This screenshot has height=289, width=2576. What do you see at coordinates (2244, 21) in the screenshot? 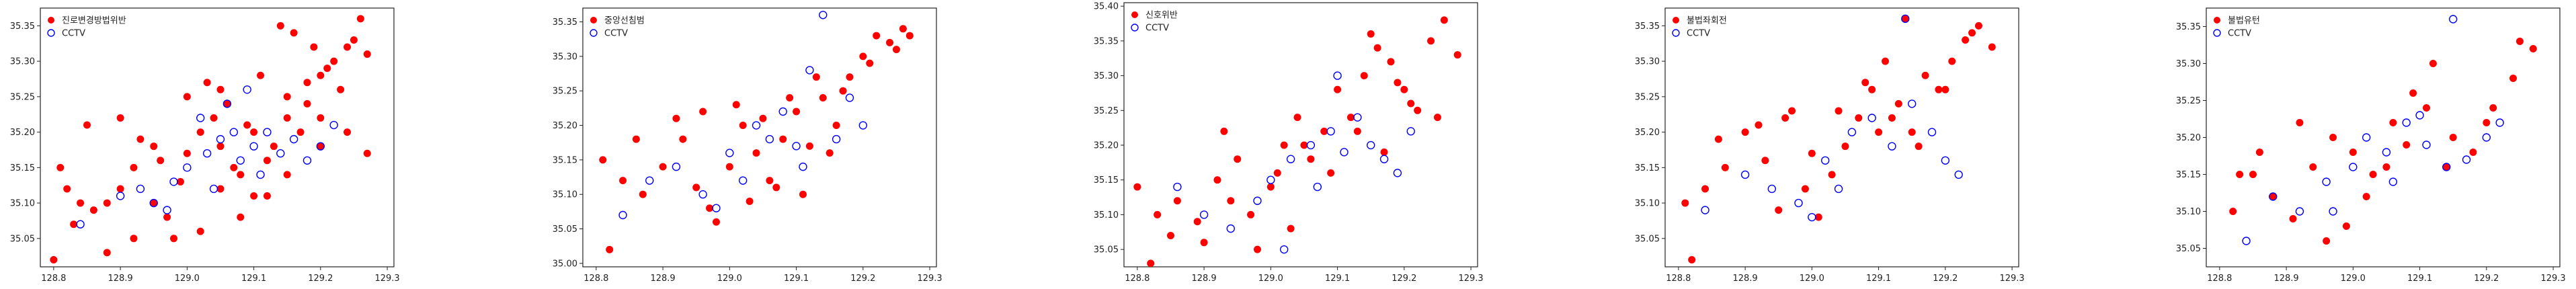
I see `legend-label: 불법유턴` at bounding box center [2244, 21].